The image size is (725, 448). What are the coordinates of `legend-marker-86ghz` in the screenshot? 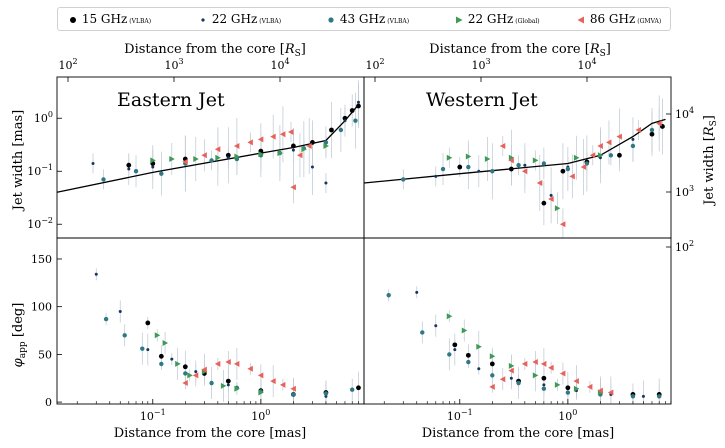 It's located at (580, 19).